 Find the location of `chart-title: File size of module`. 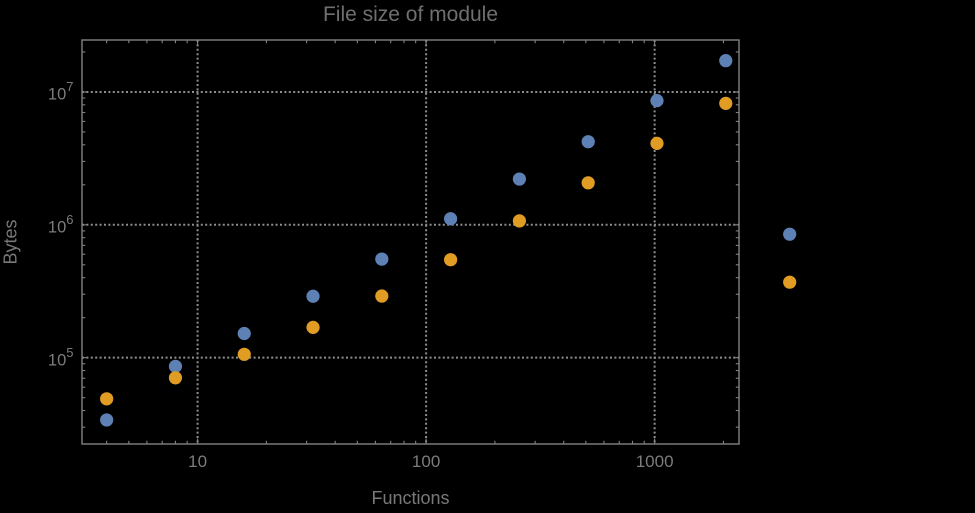

chart-title: File size of module is located at coordinates (410, 14).